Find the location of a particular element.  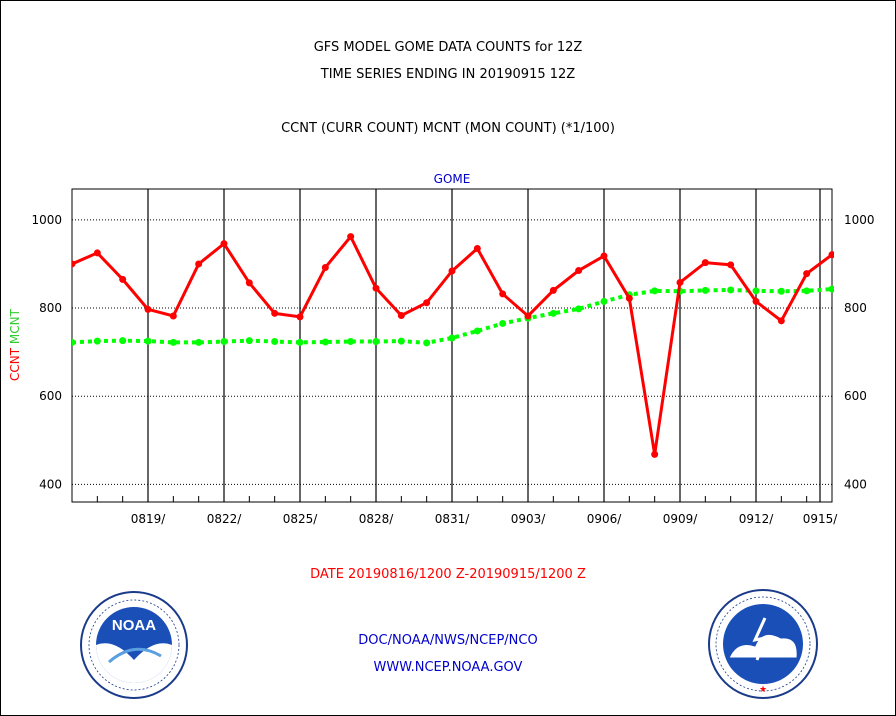

y-axis-label-ccnt: CCNT is located at coordinates (15, 362).